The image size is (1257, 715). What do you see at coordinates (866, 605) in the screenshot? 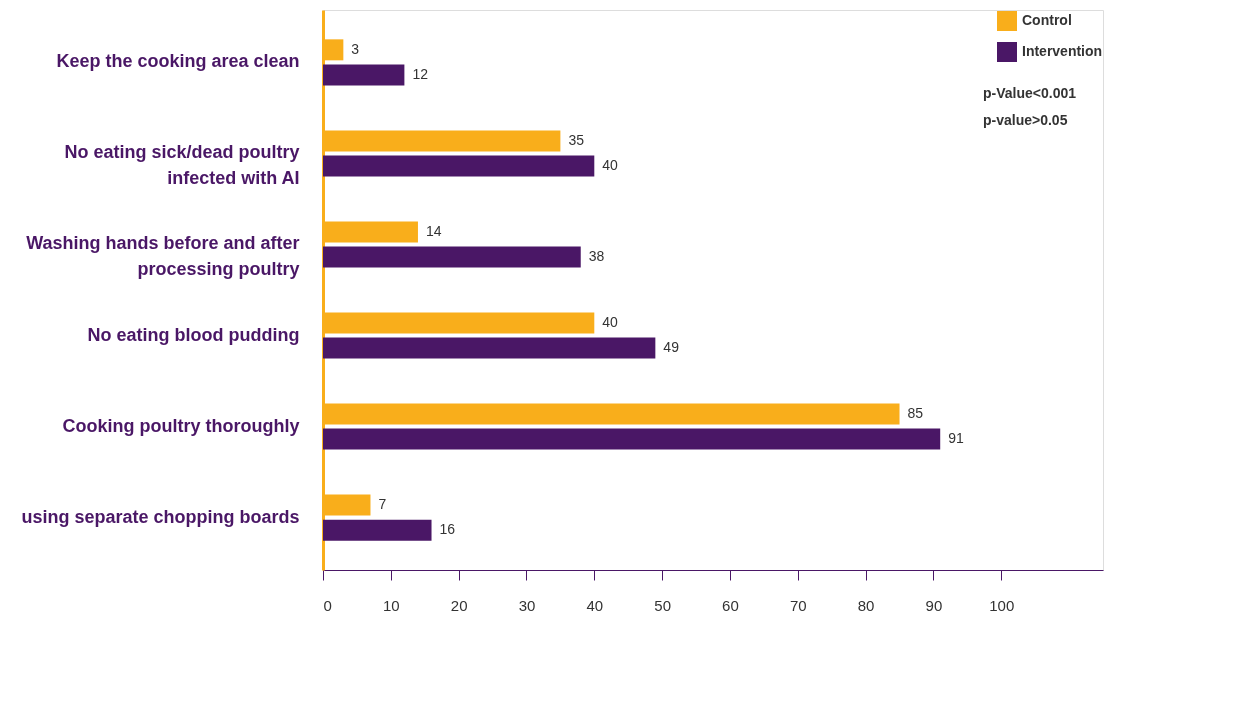
I see `x-tick-label: 80` at bounding box center [866, 605].